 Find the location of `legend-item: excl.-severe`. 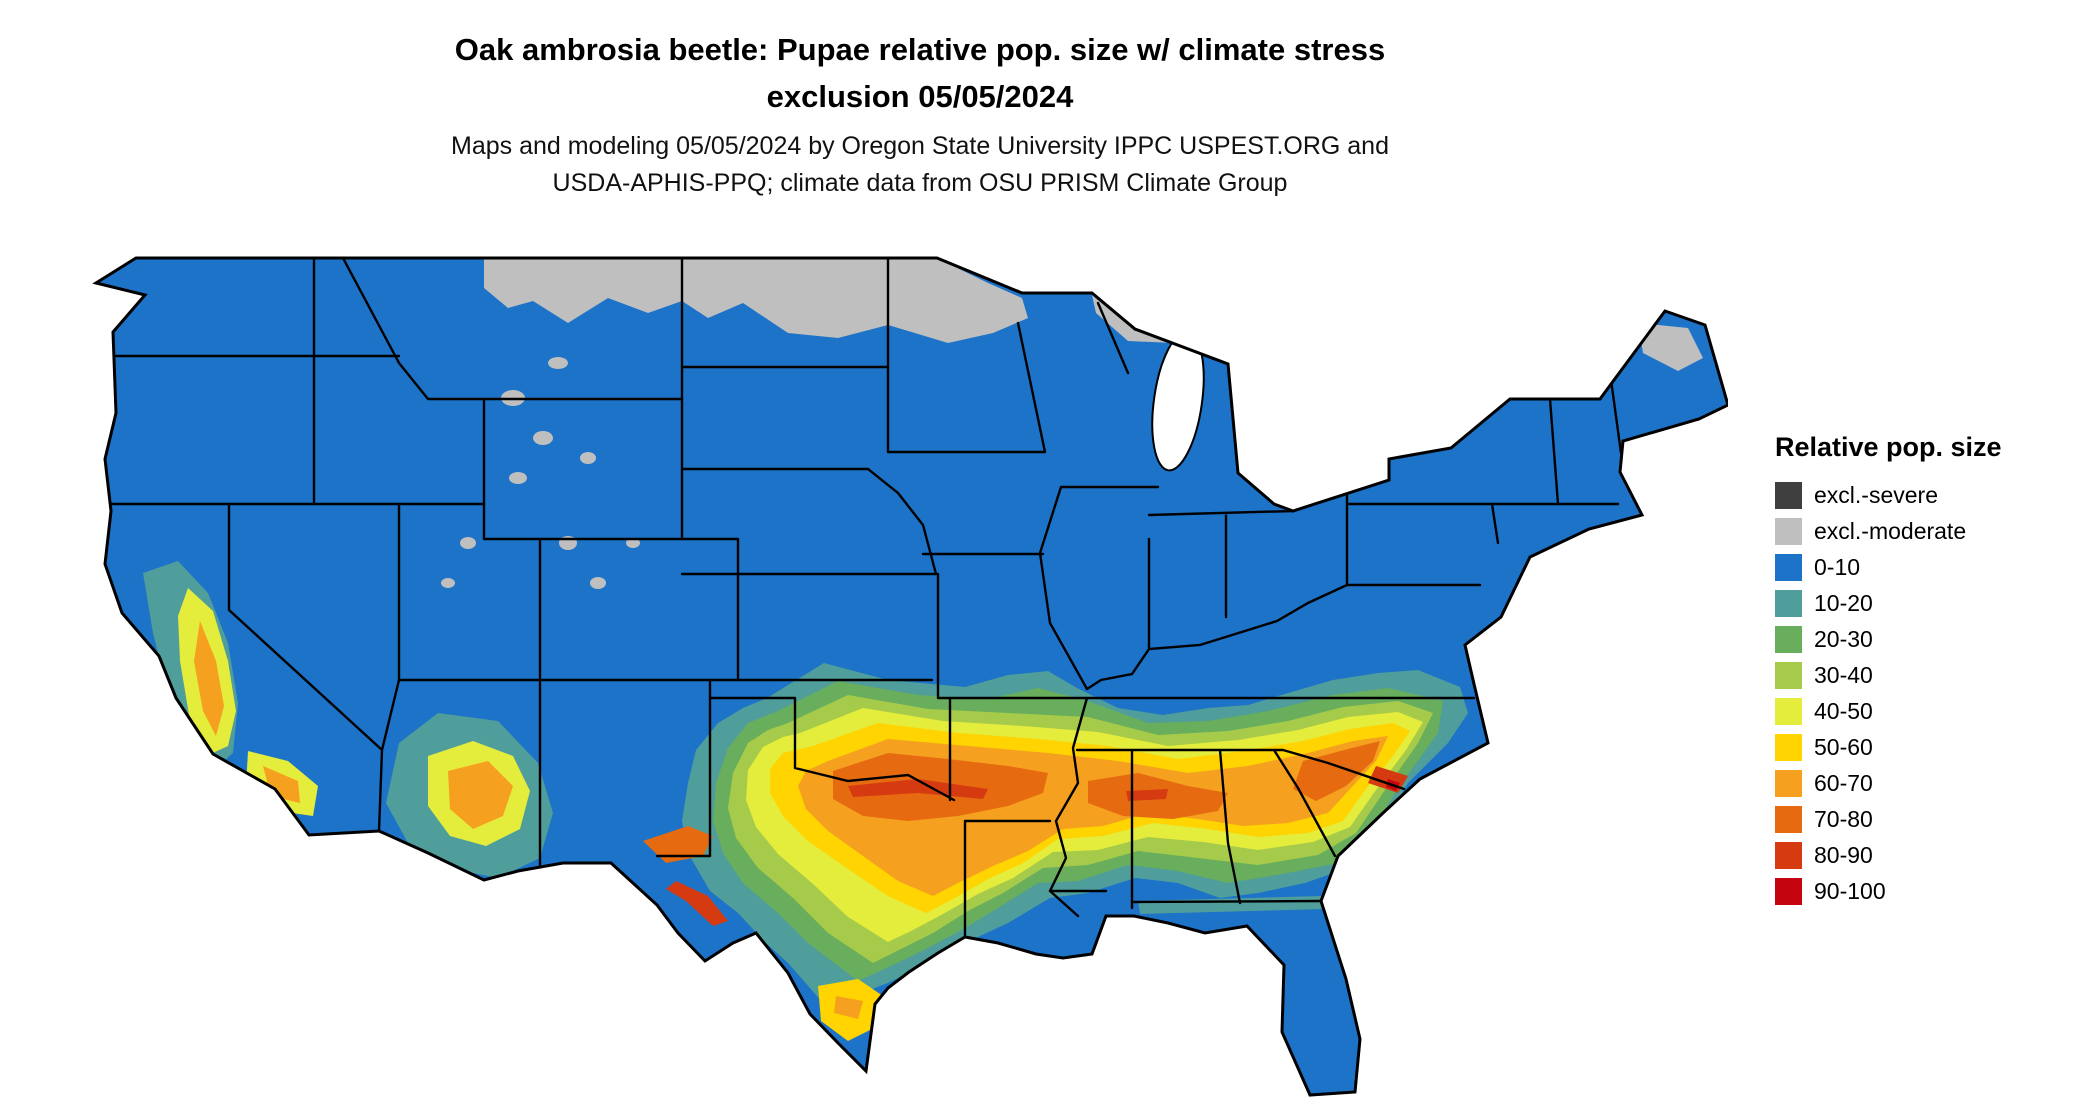

legend-item: excl.-severe is located at coordinates (1935, 495).